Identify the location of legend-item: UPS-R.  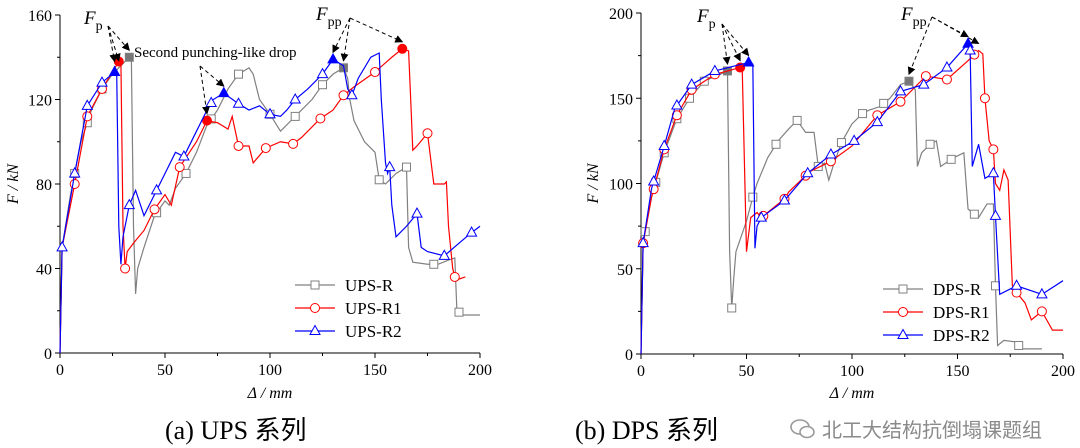
(344, 285).